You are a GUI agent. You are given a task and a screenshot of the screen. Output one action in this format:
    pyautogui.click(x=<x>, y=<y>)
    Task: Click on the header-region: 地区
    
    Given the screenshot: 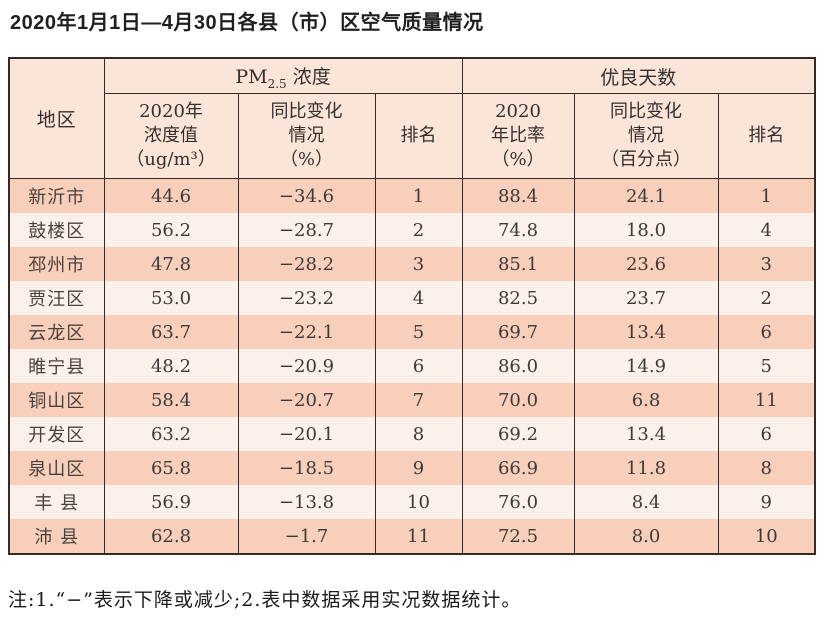 What is the action you would take?
    pyautogui.click(x=56, y=118)
    